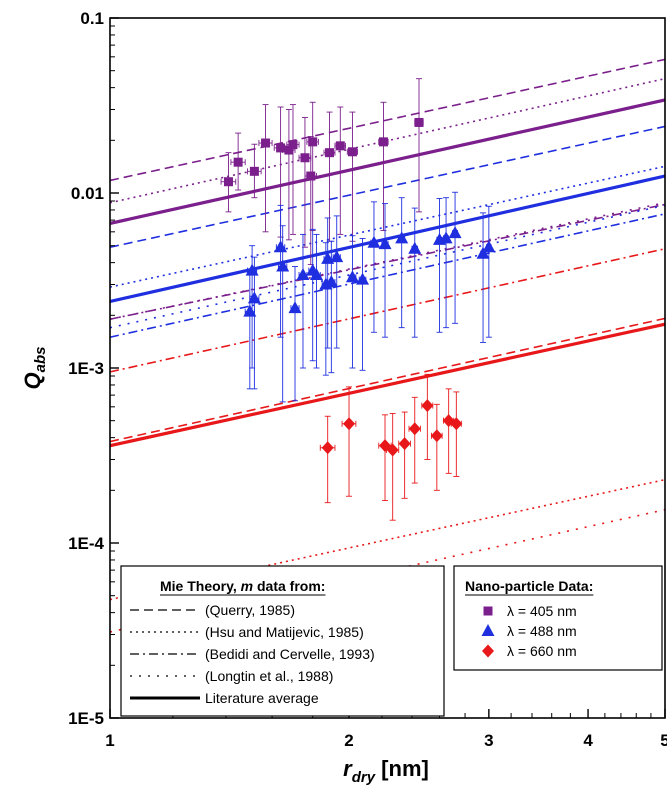  Describe the element at coordinates (262, 698) in the screenshot. I see `legend-theory-label: Literature average` at that location.